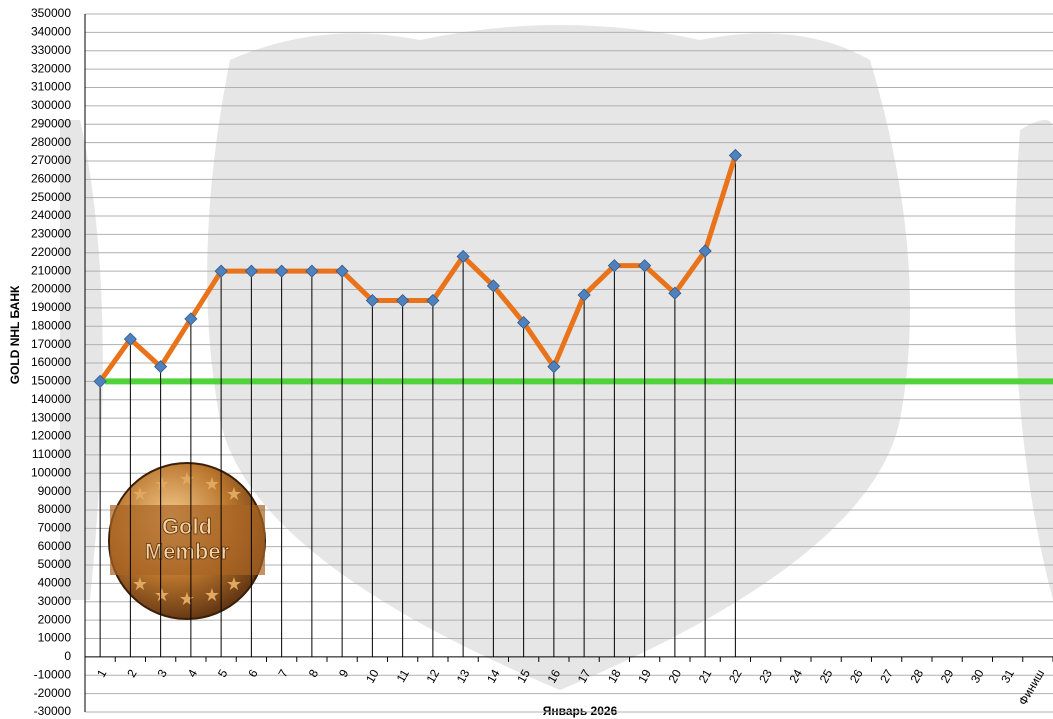  Describe the element at coordinates (51, 178) in the screenshot. I see `y-tick-label: 260000` at that location.